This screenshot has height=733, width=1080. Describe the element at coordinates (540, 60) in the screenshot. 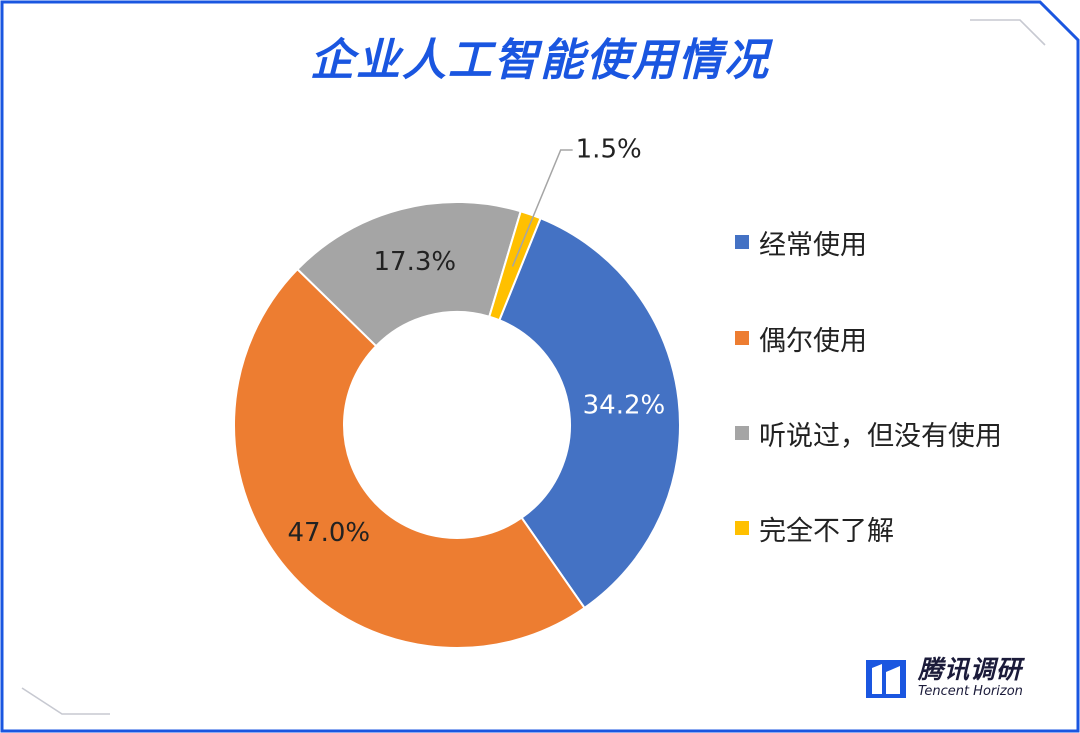

I see `chart-title: 企业人工智能使用情况` at that location.